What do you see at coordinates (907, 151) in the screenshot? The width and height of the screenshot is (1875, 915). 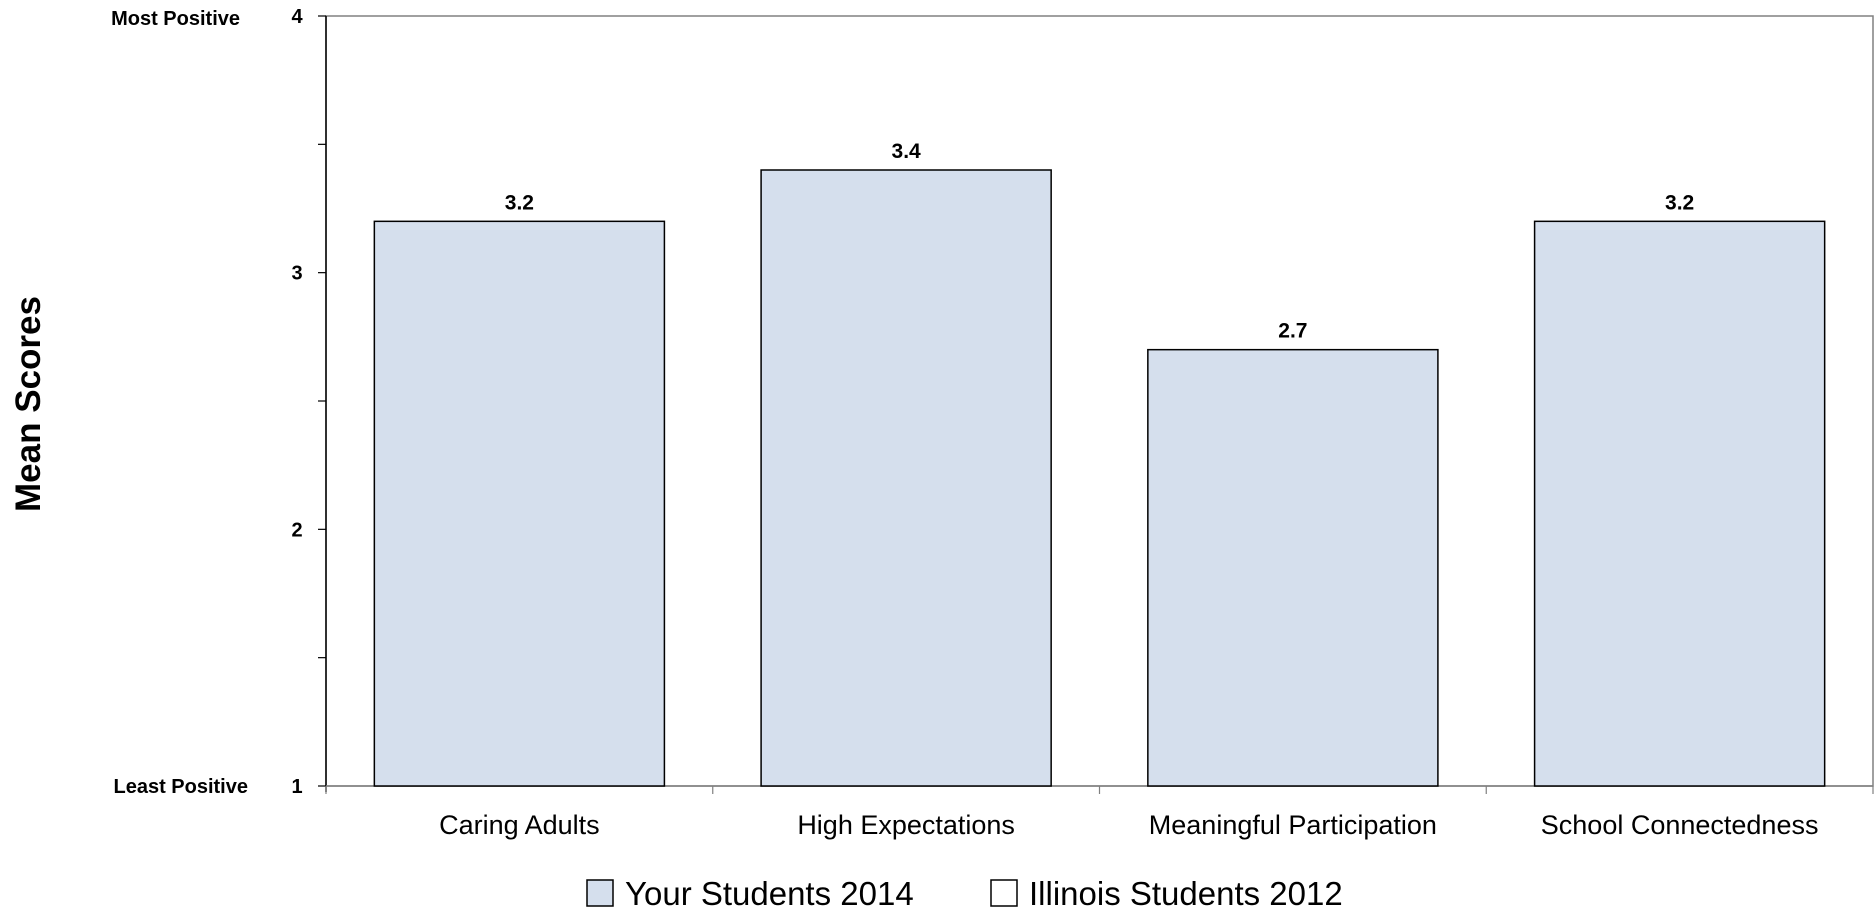 I see `data-label-high-expectations: 3.4` at bounding box center [907, 151].